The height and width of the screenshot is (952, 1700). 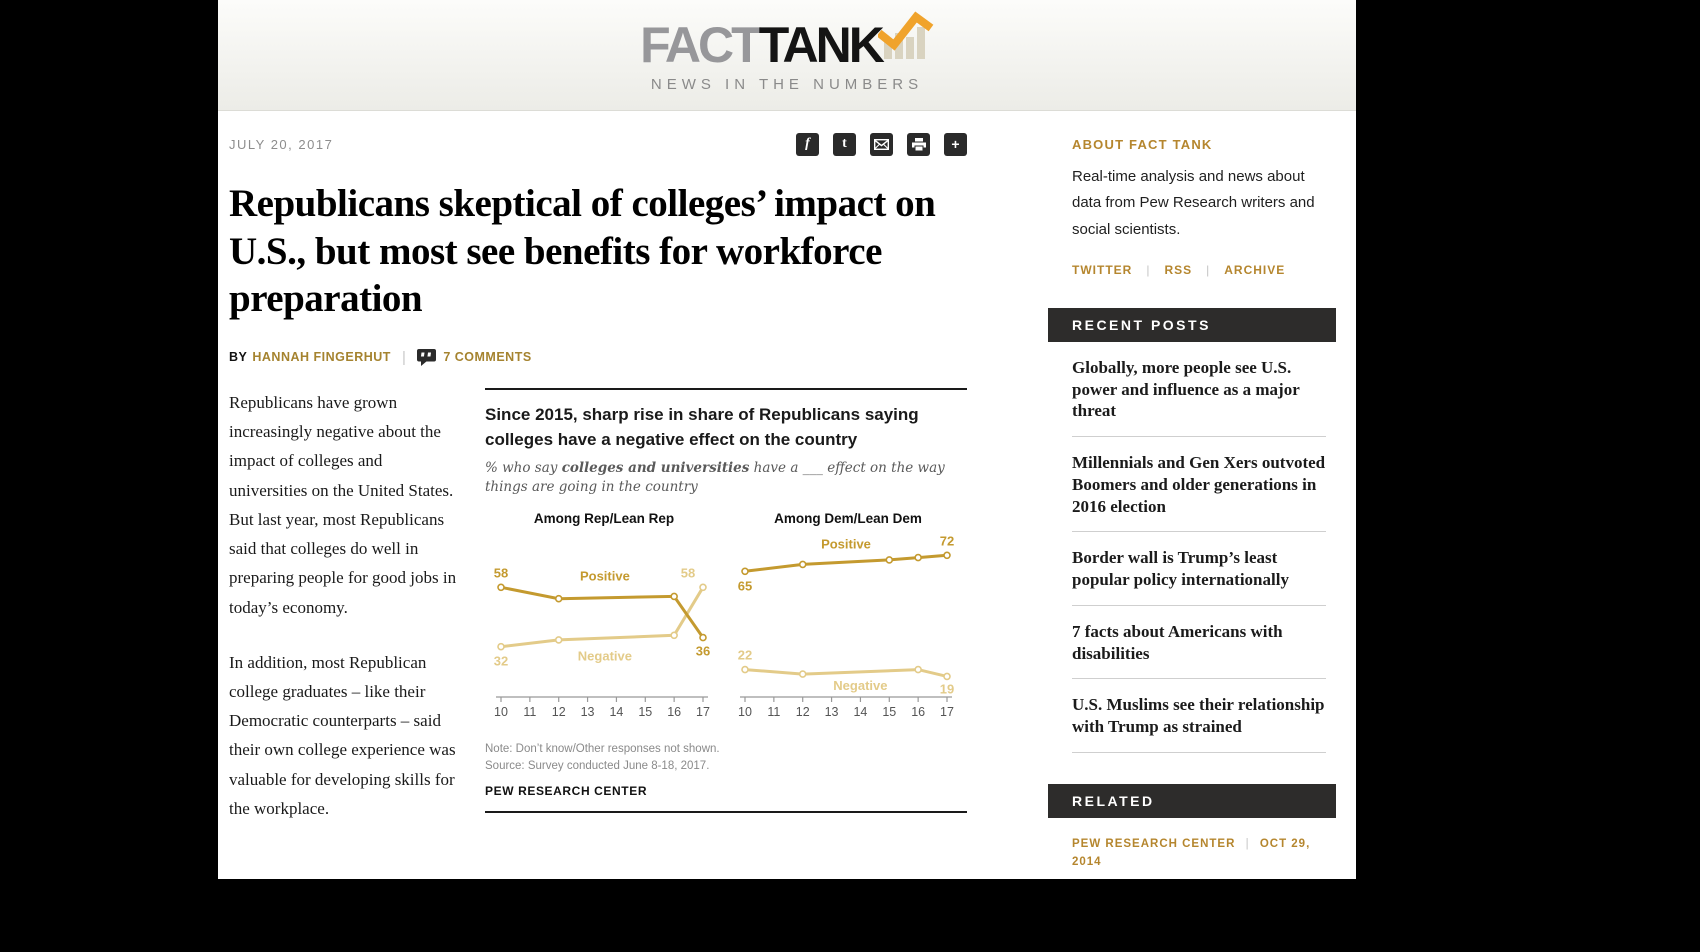 What do you see at coordinates (955, 144) in the screenshot?
I see `more-icon: +` at bounding box center [955, 144].